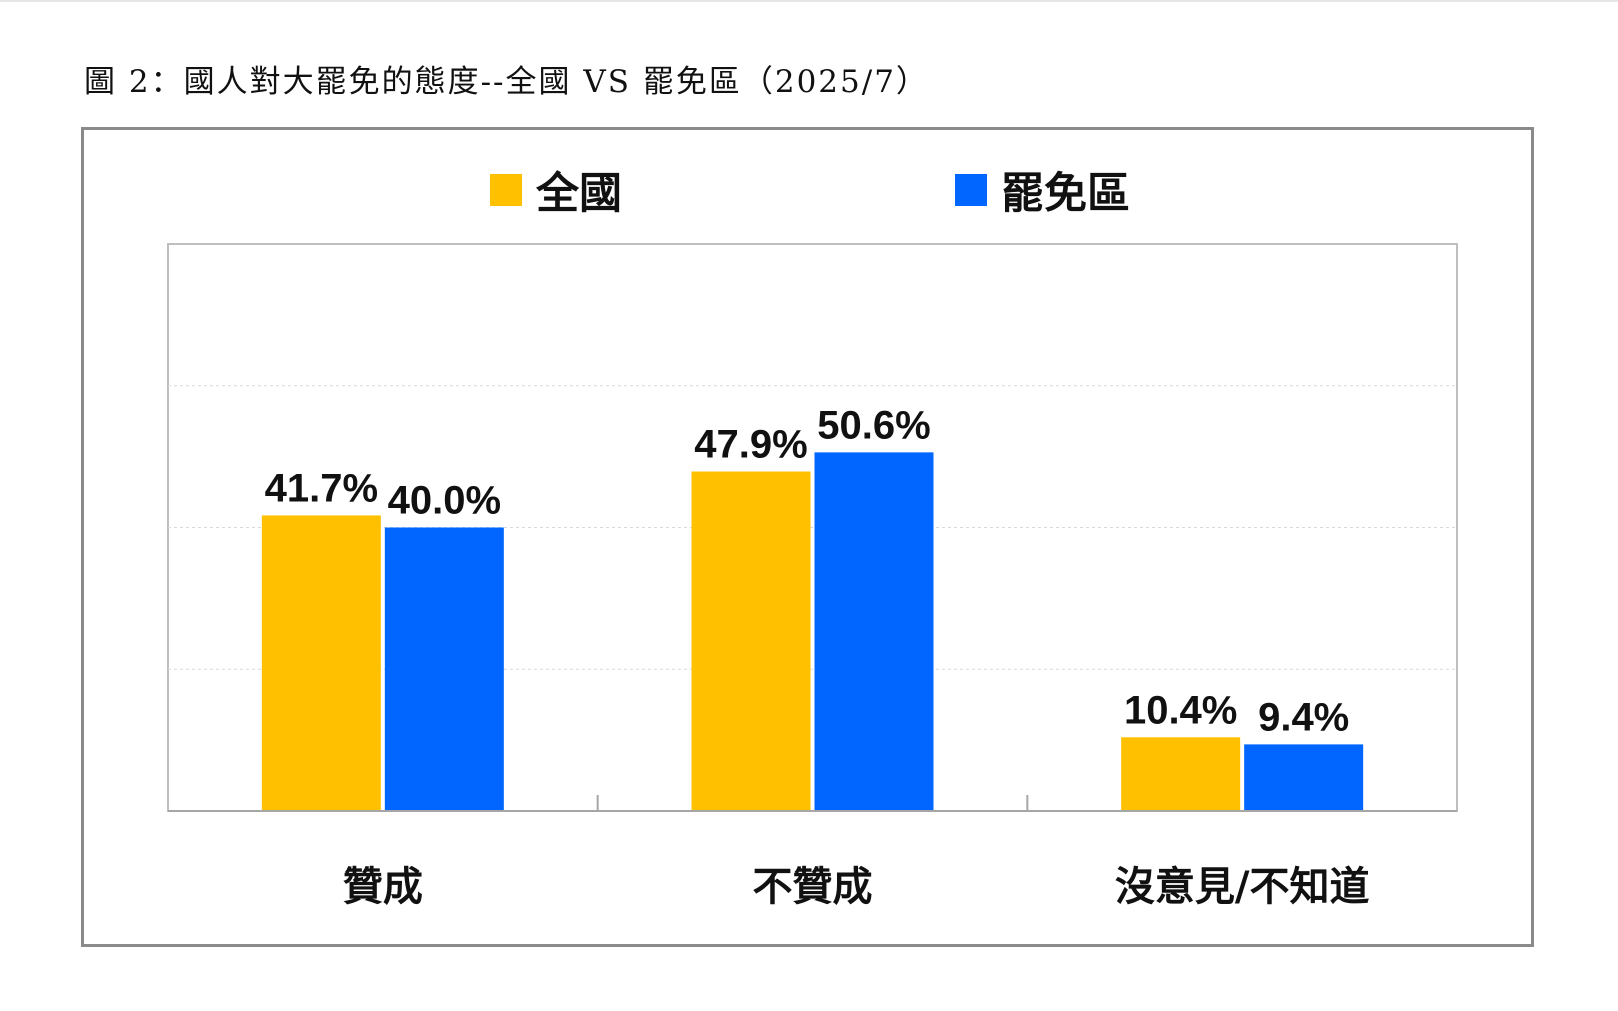 The height and width of the screenshot is (1011, 1618). Describe the element at coordinates (321, 488) in the screenshot. I see `data-label-national-0: 41.7%` at that location.